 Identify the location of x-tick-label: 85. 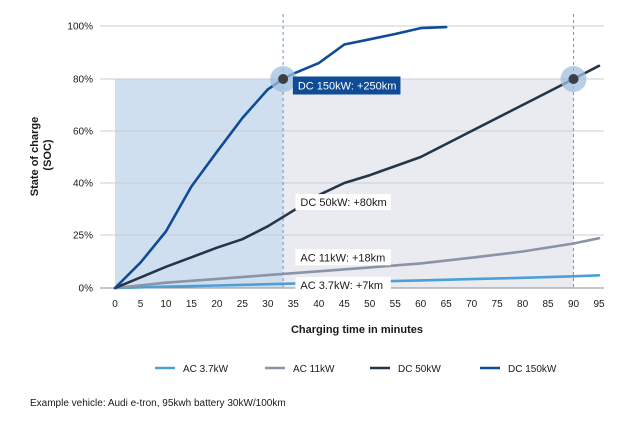
(548, 304).